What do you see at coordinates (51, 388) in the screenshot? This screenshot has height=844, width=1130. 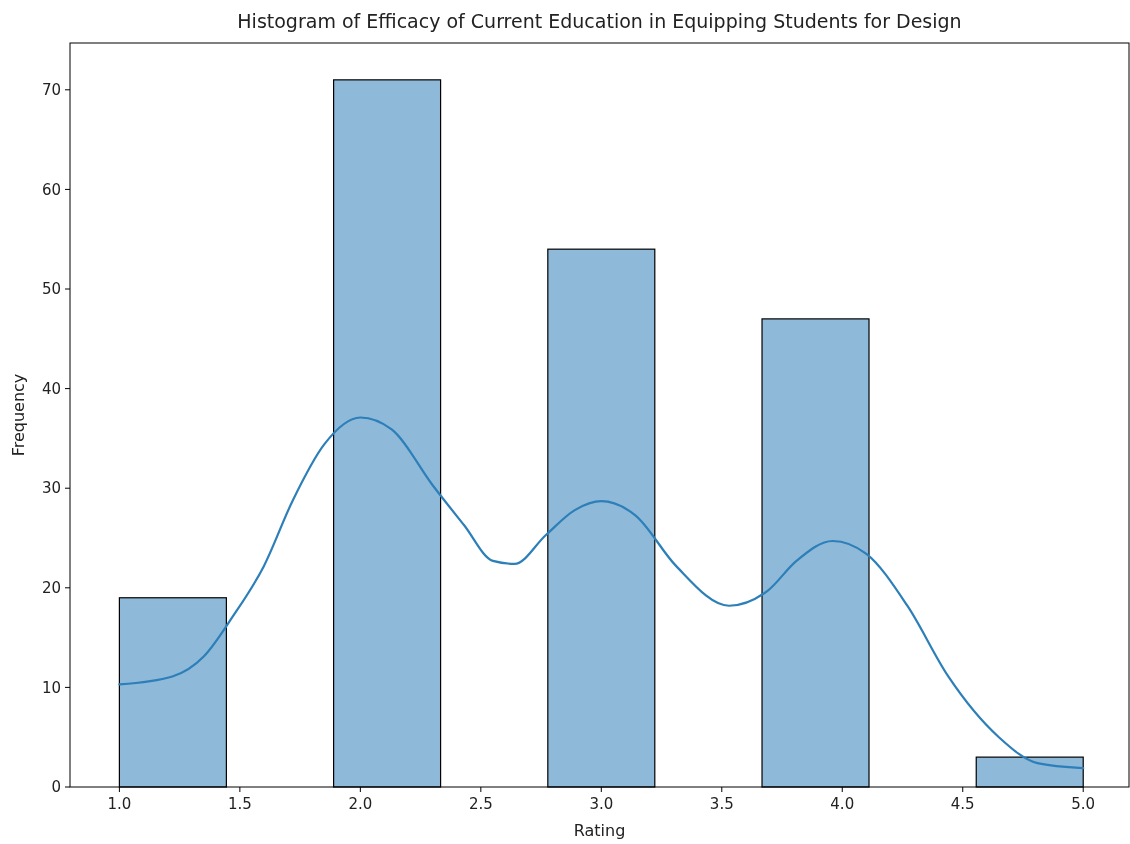 I see `y-tick-label: 40` at bounding box center [51, 388].